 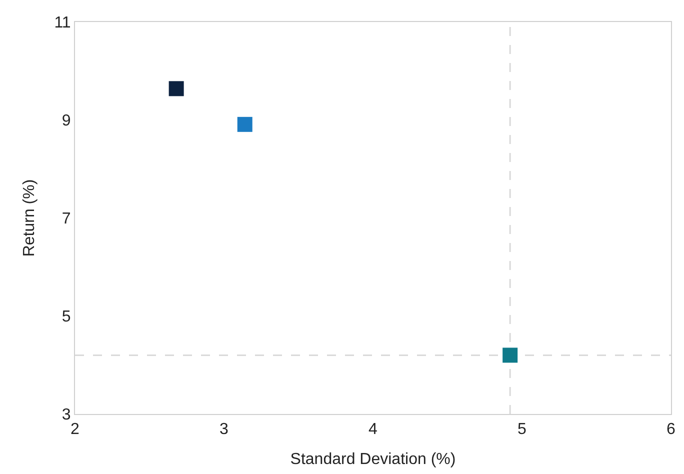 I want to click on x-tick-label: 6, so click(x=671, y=429).